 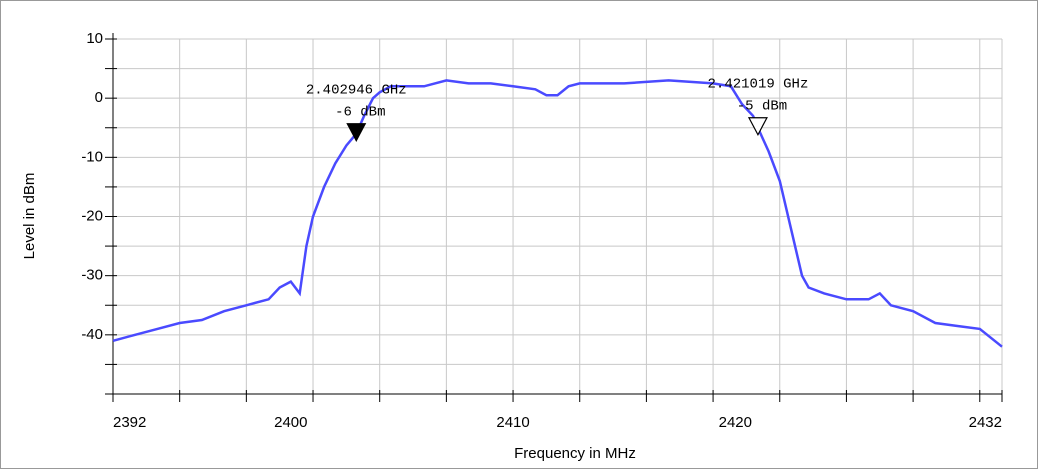 What do you see at coordinates (575, 453) in the screenshot?
I see `x-axis-title: Frequency in MHz` at bounding box center [575, 453].